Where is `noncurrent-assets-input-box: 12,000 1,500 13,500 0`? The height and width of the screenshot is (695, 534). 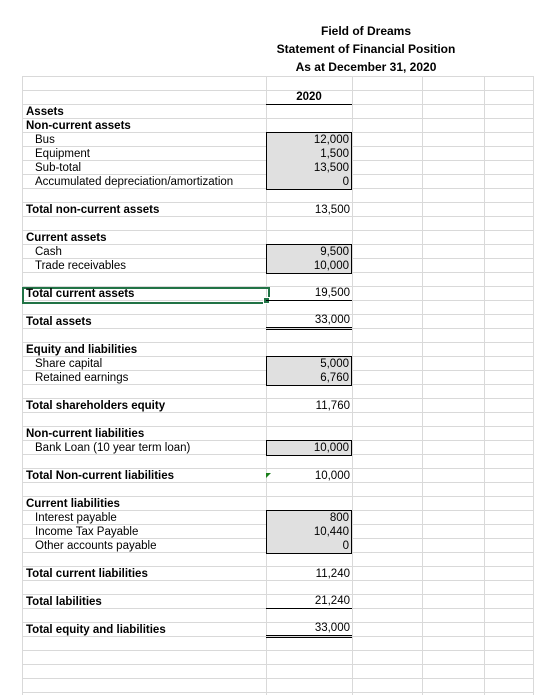 noncurrent-assets-input-box: 12,000 1,500 13,500 0 is located at coordinates (309, 161).